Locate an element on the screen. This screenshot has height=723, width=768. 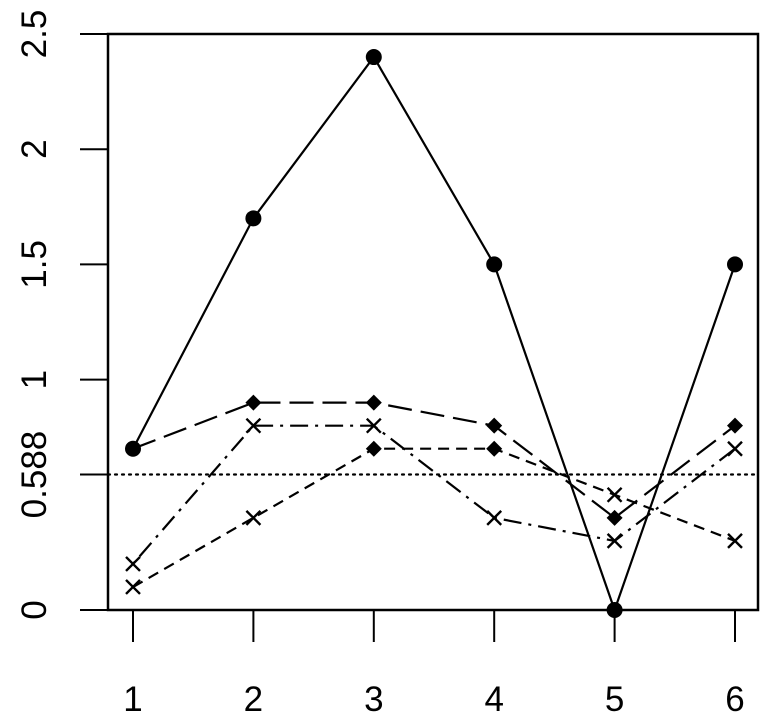
x-tick-label-1: 1 is located at coordinates (132, 699).